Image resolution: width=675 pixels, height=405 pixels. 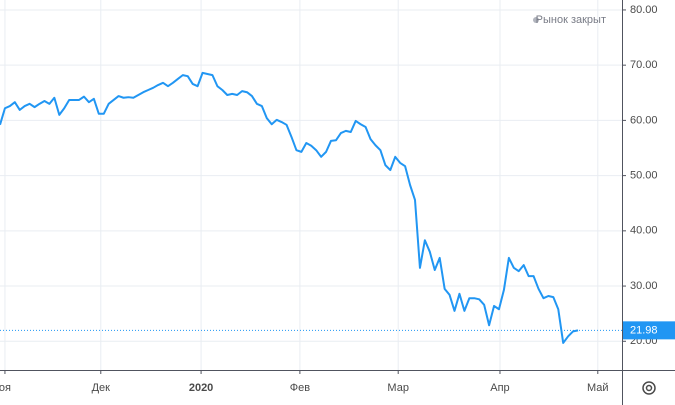 What do you see at coordinates (398, 388) in the screenshot?
I see `x-tick-label: Мар` at bounding box center [398, 388].